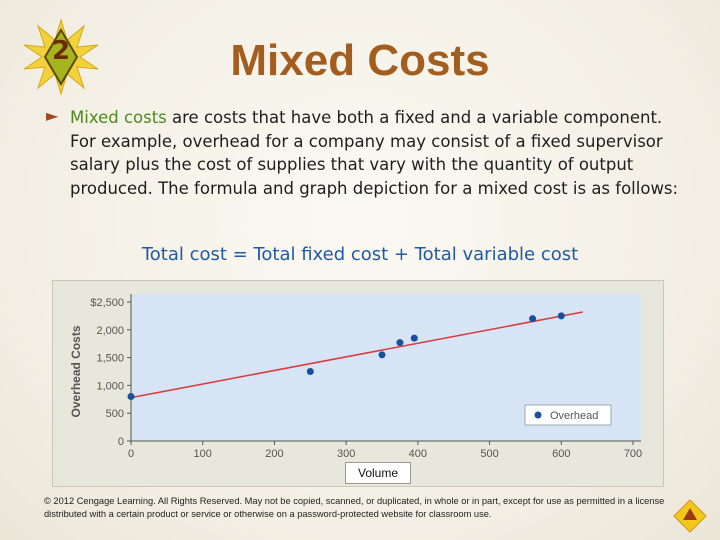 Image resolution: width=720 pixels, height=540 pixels. I want to click on x-tick-label: 300, so click(346, 454).